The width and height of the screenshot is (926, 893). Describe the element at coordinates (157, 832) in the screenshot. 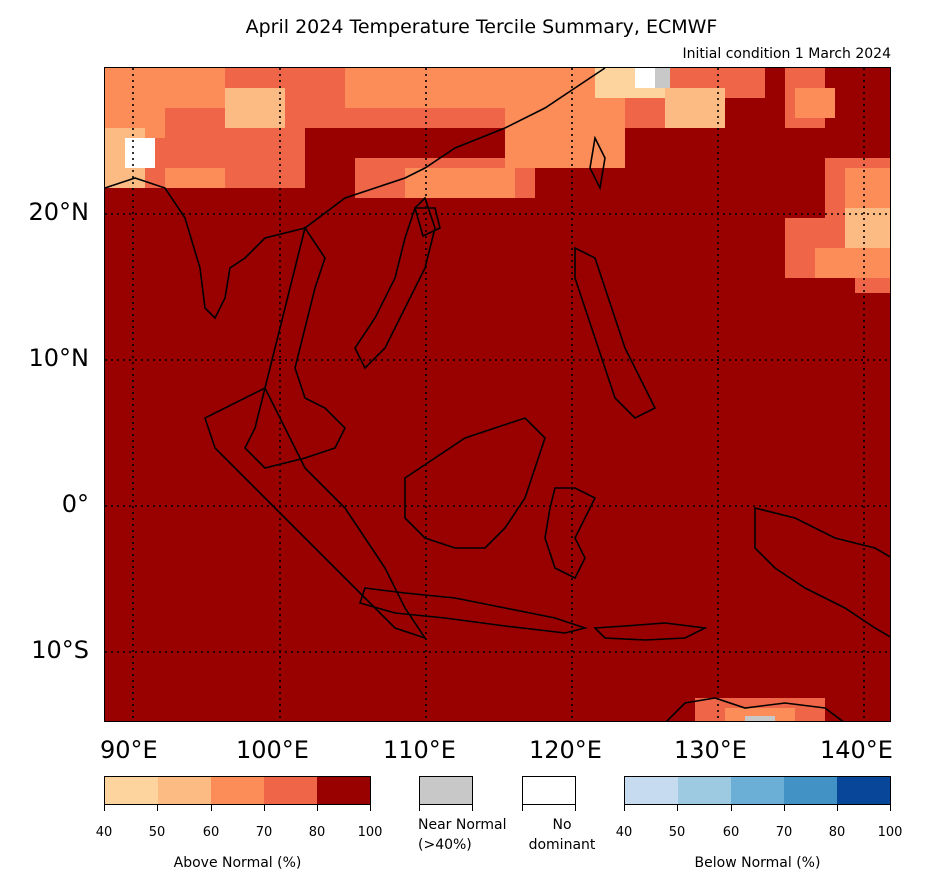

I see `above-tick-50: 50` at that location.